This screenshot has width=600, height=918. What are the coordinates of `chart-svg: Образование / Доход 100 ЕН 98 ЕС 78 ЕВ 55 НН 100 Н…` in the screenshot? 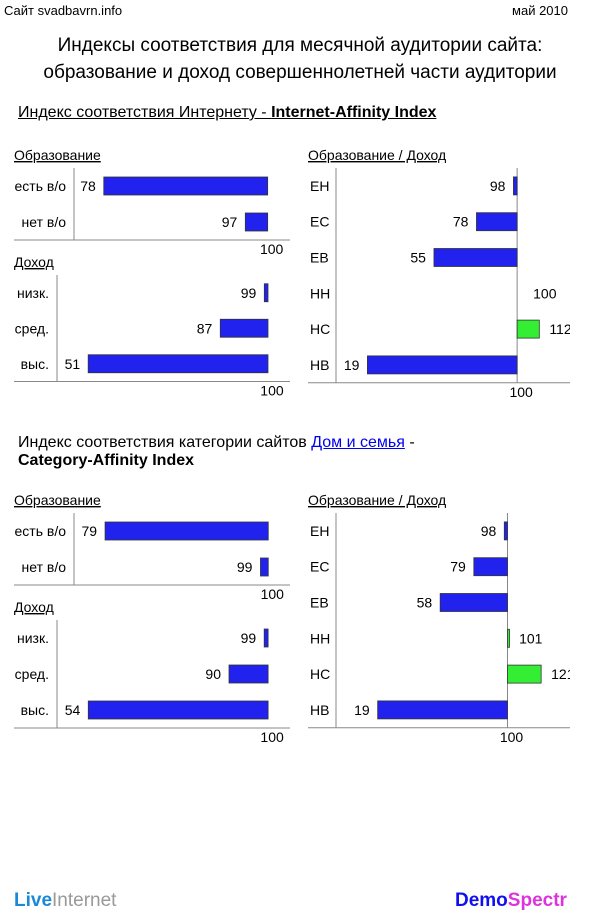 It's located at (440, 273).